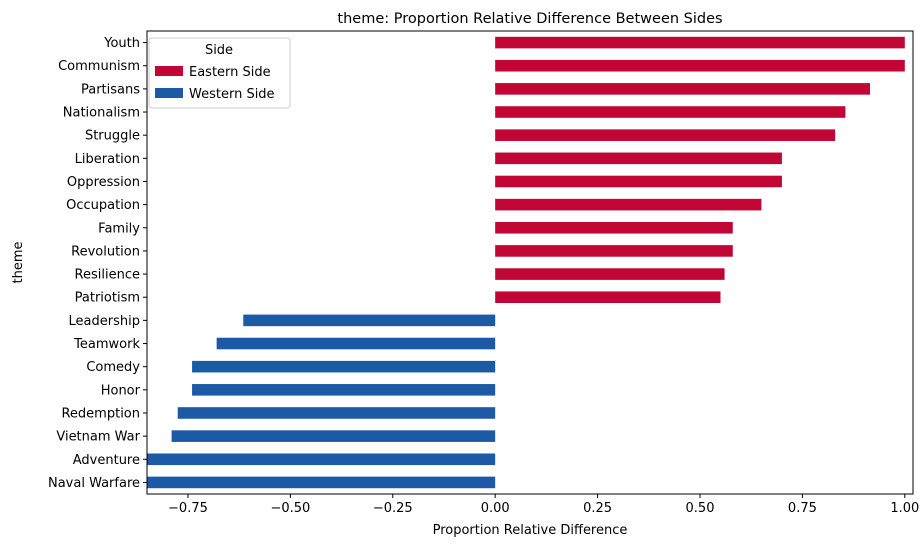  I want to click on legend-entries: Eastern Side Western Side, so click(215, 83).